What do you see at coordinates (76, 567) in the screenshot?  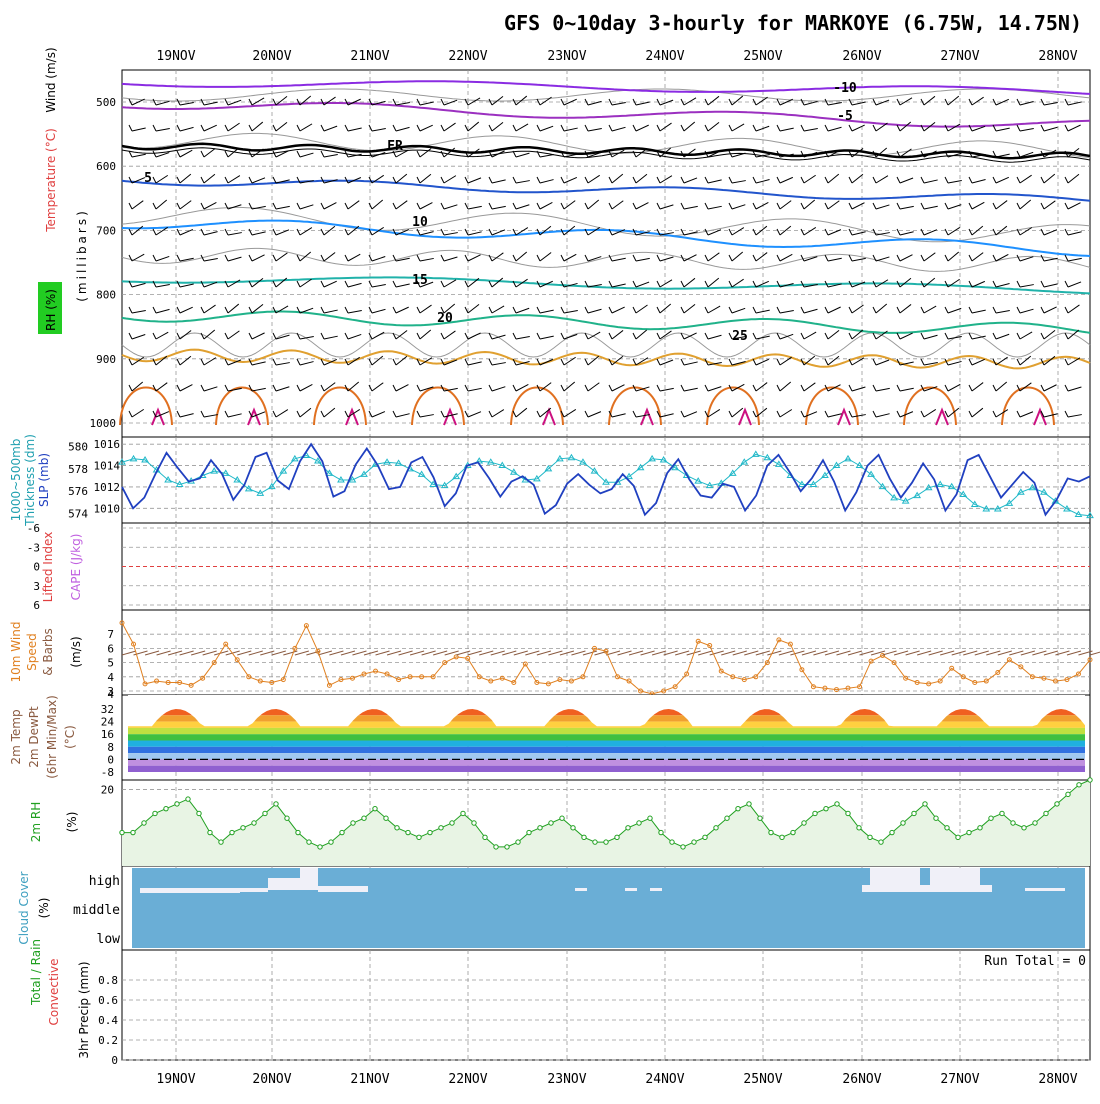 I see `cape-label: CAPE (J/kg)` at bounding box center [76, 567].